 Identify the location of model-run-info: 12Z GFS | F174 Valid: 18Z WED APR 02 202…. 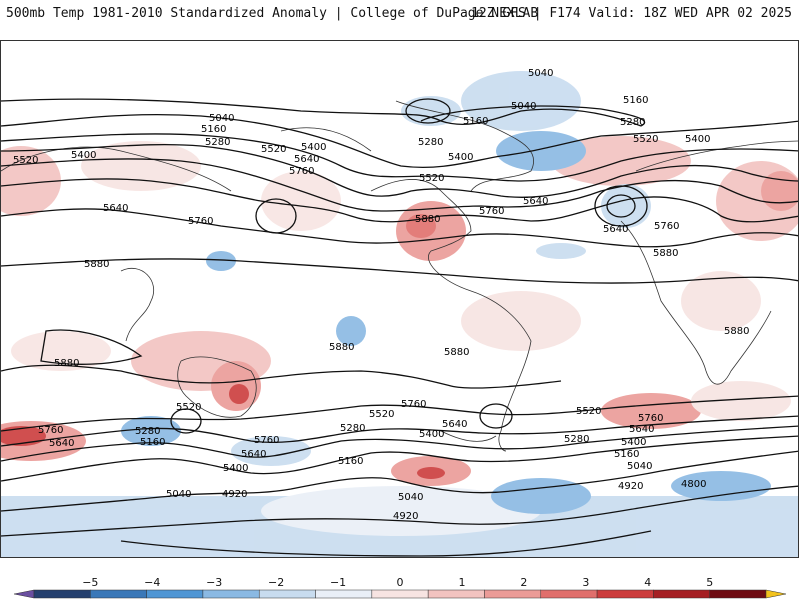
(631, 13).